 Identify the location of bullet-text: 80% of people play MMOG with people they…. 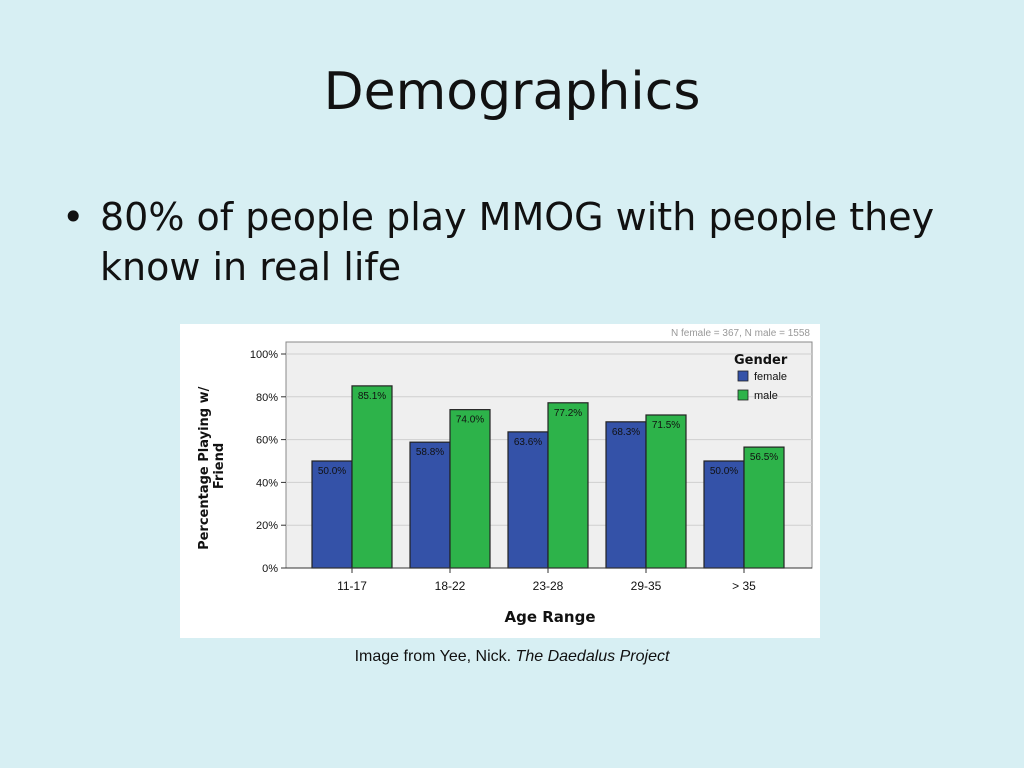
(517, 242).